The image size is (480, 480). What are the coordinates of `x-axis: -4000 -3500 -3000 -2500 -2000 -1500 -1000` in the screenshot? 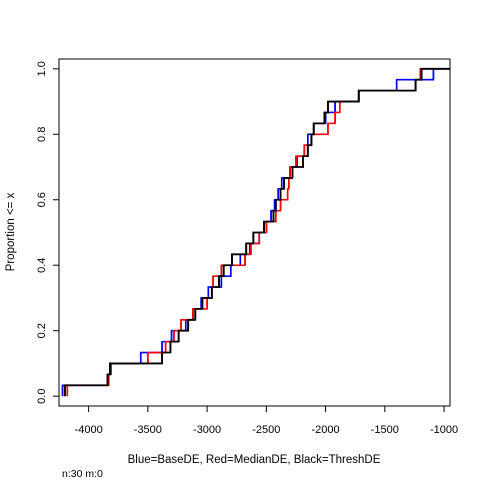 It's located at (267, 421).